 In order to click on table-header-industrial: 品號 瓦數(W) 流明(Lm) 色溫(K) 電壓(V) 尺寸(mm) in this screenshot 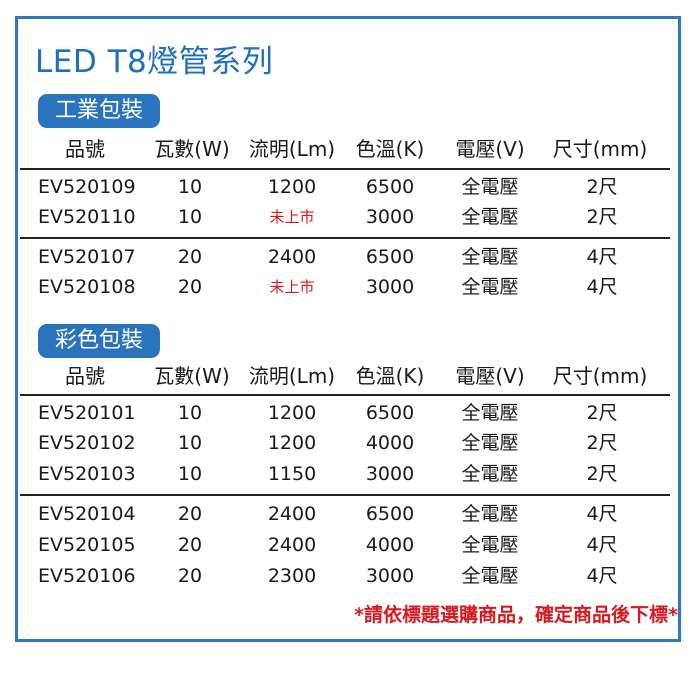, I will do `click(345, 149)`.